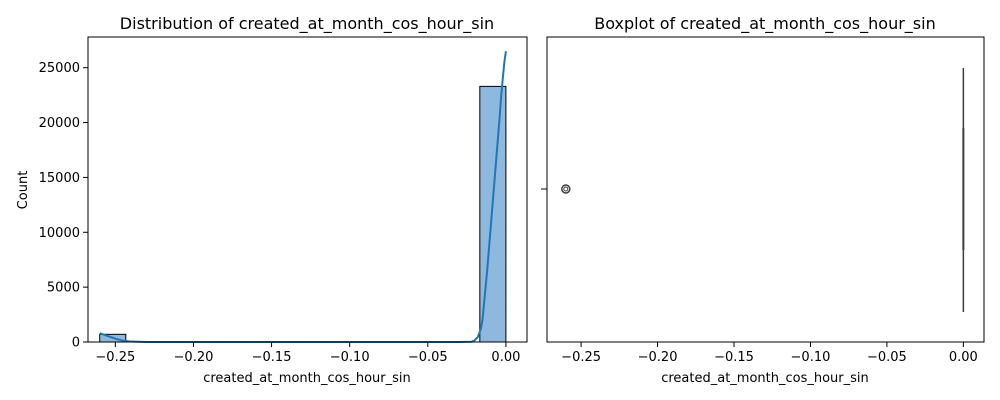 The height and width of the screenshot is (400, 1000). What do you see at coordinates (59, 68) in the screenshot?
I see `y-tick-label: 25000` at bounding box center [59, 68].